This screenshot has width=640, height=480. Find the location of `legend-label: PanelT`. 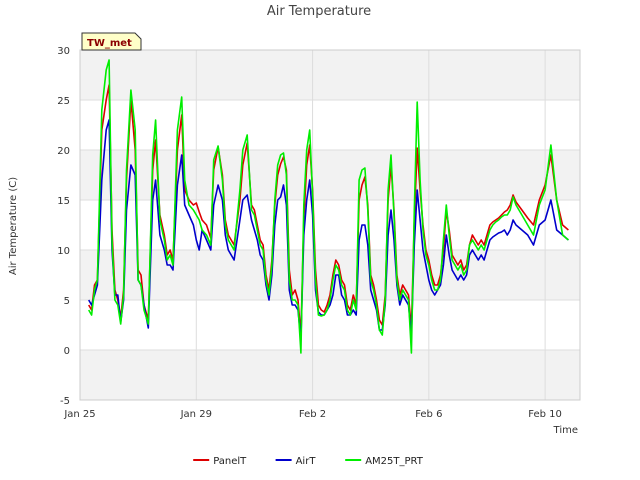

legend-label: PanelT is located at coordinates (230, 461).